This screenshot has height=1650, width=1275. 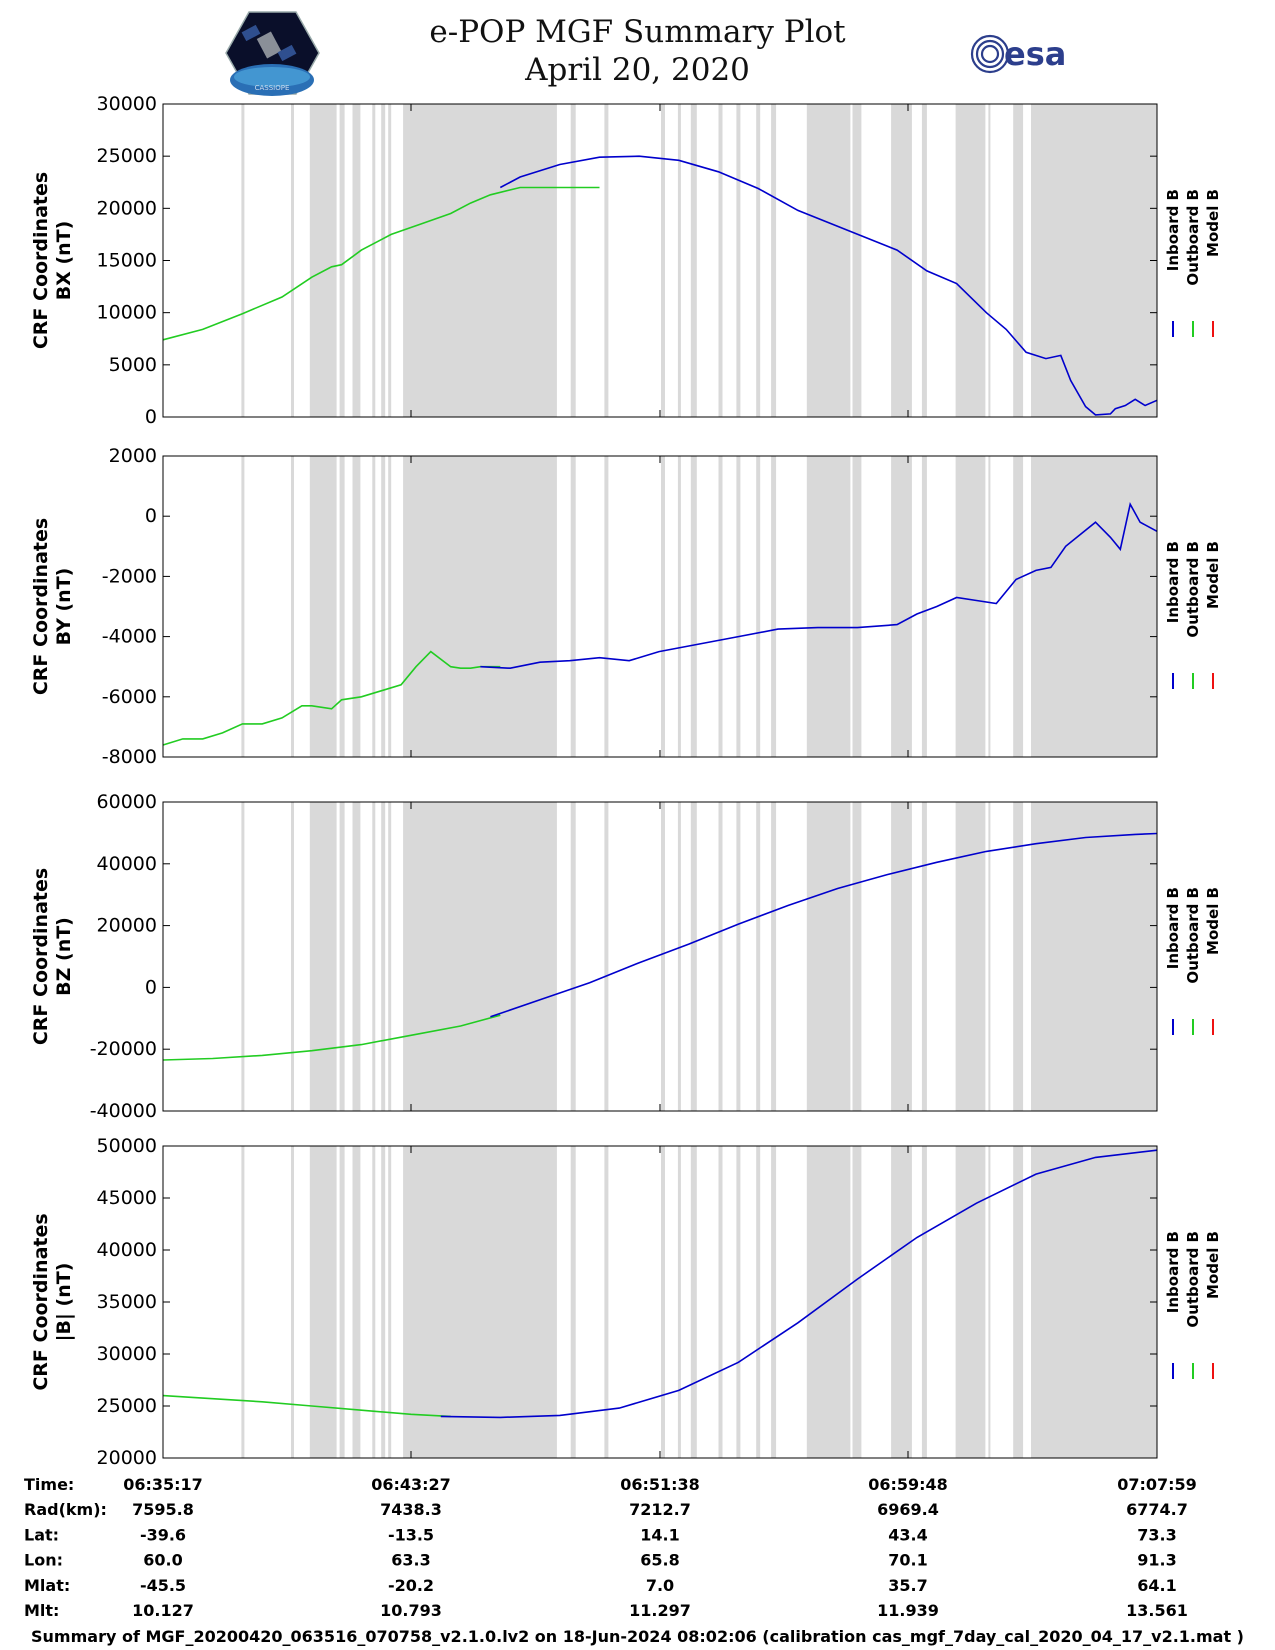 What do you see at coordinates (127, 802) in the screenshot?
I see `y-tick-label: 60000` at bounding box center [127, 802].